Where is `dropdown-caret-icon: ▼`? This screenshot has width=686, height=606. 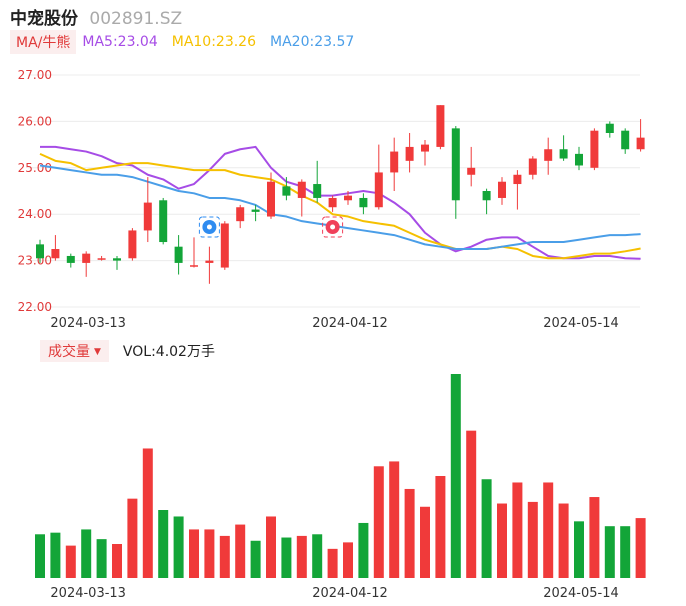
dropdown-caret-icon: ▼ is located at coordinates (97, 352).